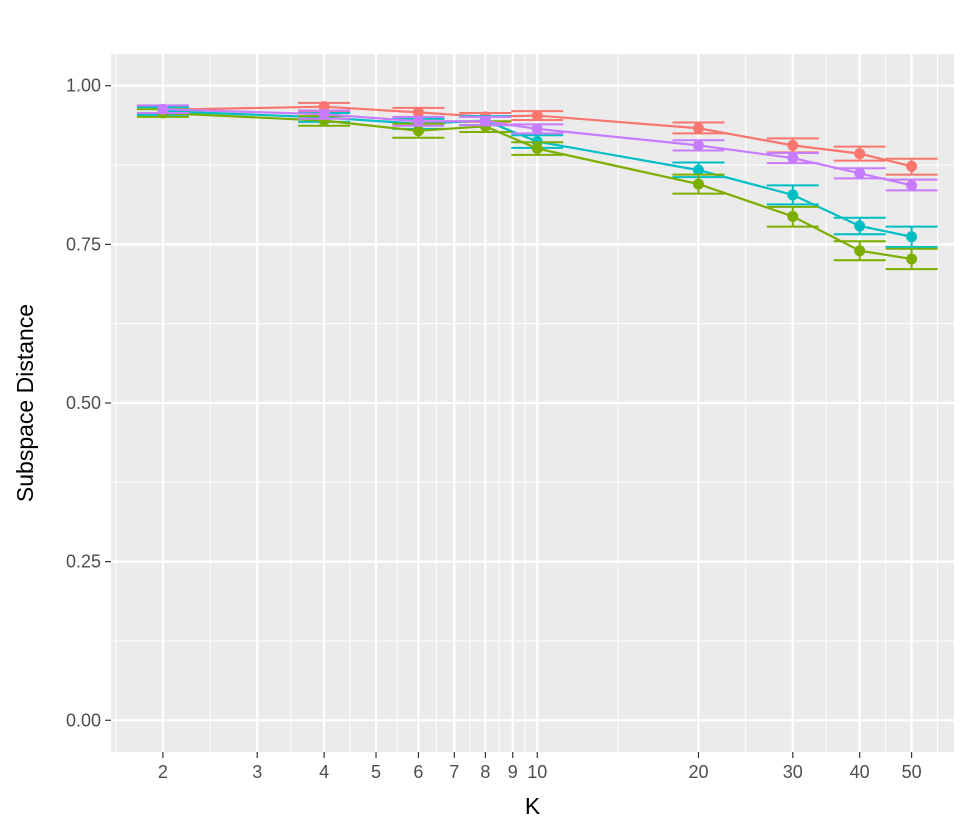 The width and height of the screenshot is (969, 830). Describe the element at coordinates (454, 772) in the screenshot. I see `x-tick-label: 7` at that location.